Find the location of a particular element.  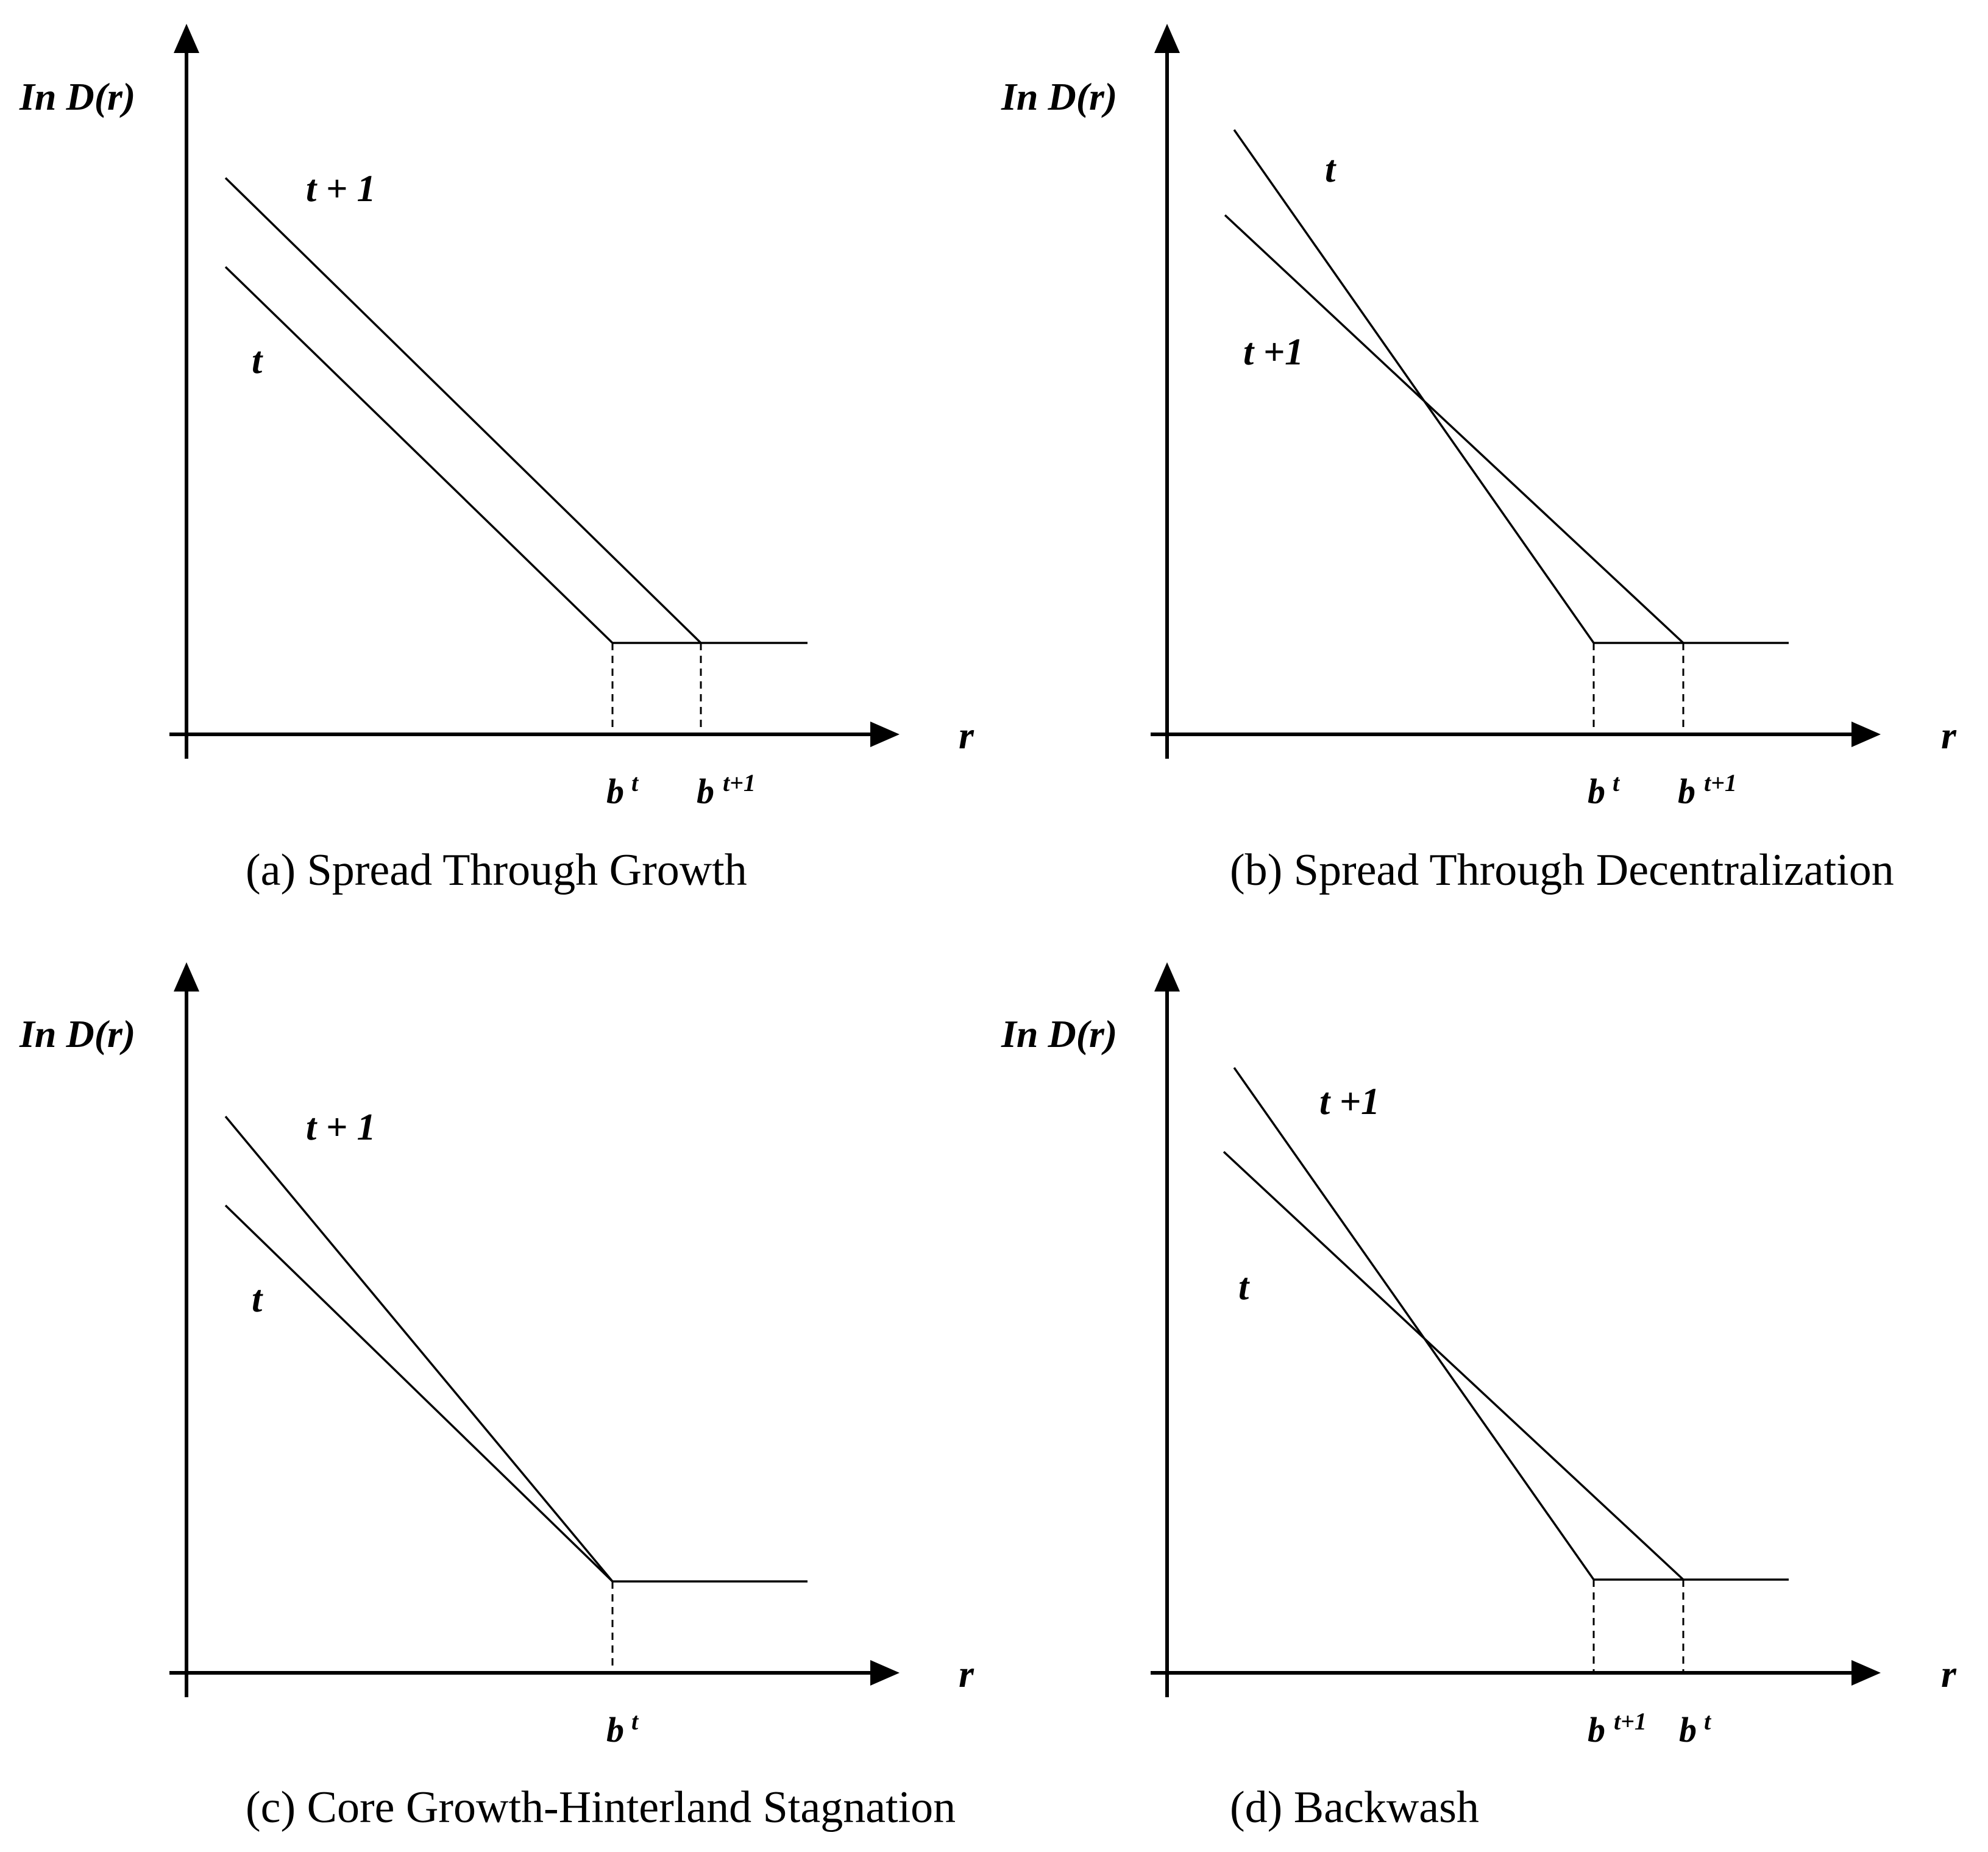

caption-c: (c) Core Growth-Hinterland Stagnation is located at coordinates (601, 1807).